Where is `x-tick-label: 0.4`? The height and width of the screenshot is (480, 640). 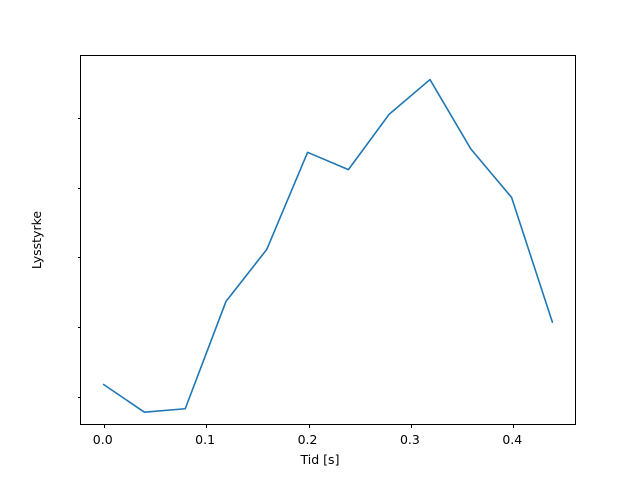 x-tick-label: 0.4 is located at coordinates (512, 439).